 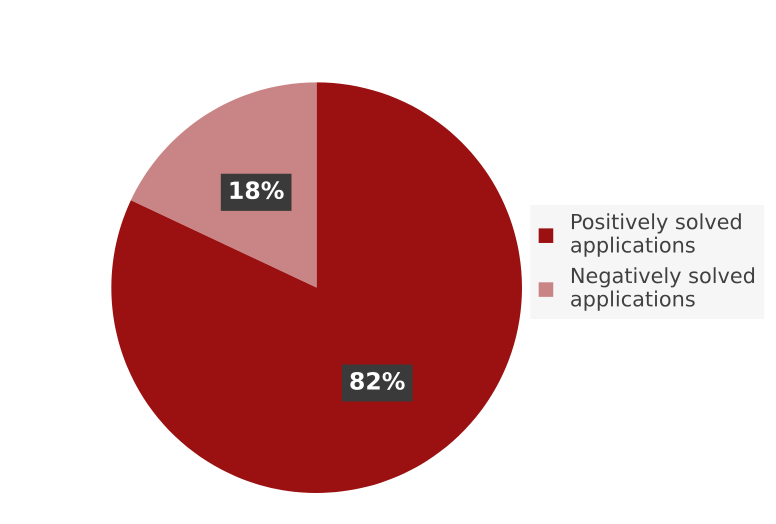 I want to click on data-label: 18%, so click(x=257, y=190).